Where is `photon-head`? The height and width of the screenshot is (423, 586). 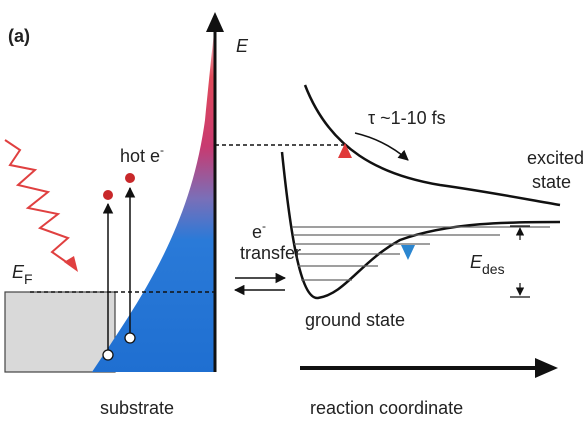 photon-head is located at coordinates (71, 264).